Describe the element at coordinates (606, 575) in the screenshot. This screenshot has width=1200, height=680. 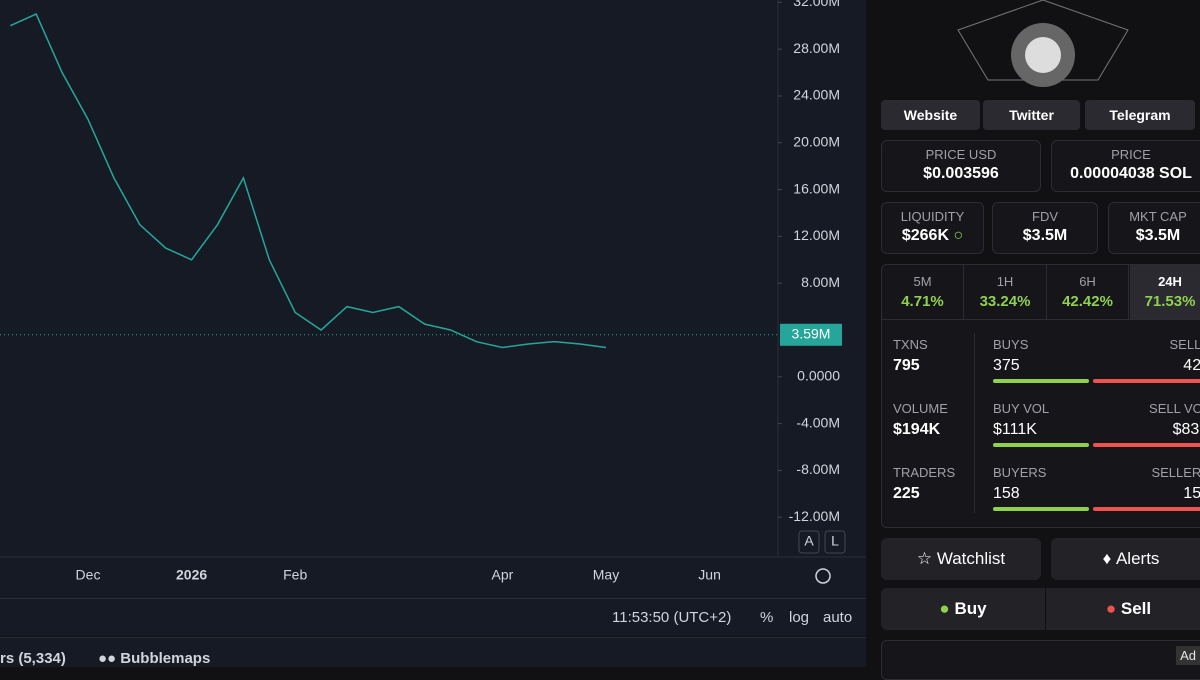
I see `x-tick-label: May` at that location.